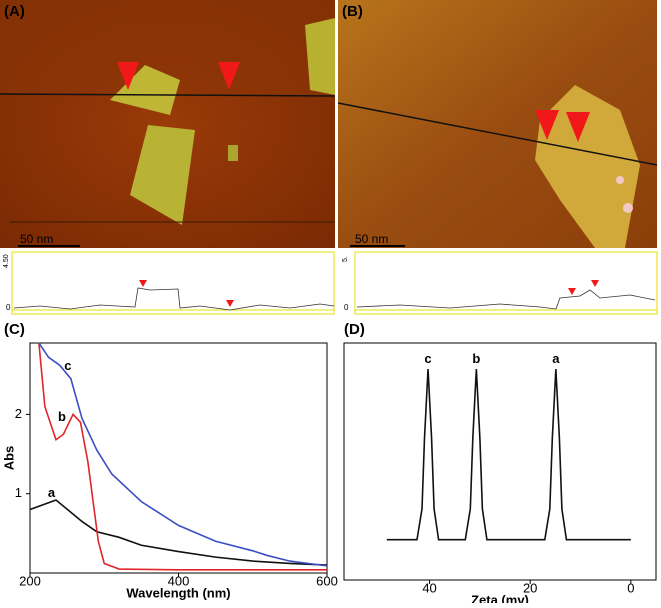 Image resolution: width=661 pixels, height=608 pixels. What do you see at coordinates (14, 329) in the screenshot?
I see `panel-label: (C)` at bounding box center [14, 329].